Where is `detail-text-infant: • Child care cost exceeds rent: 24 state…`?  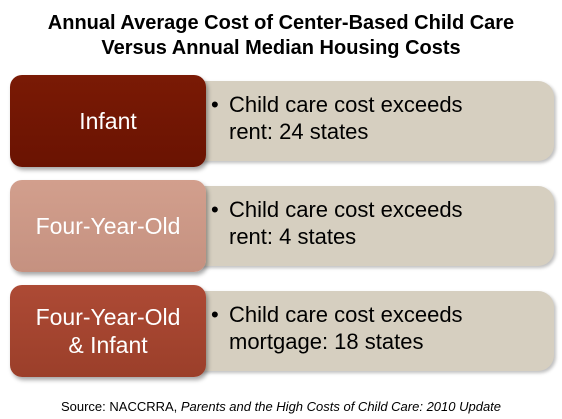
detail-text-infant: • Child care cost exceeds rent: 24 state… is located at coordinates (380, 118).